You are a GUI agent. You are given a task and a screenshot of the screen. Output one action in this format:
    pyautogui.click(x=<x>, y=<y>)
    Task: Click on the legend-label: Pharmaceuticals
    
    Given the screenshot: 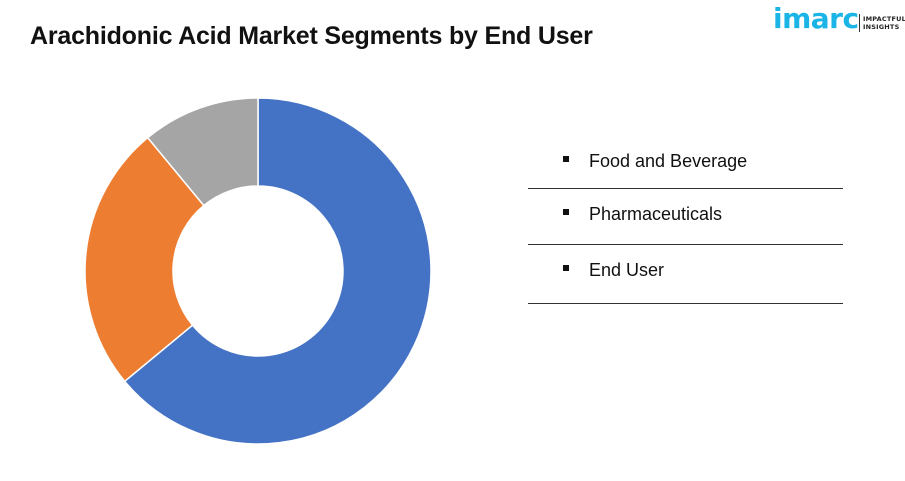 What is the action you would take?
    pyautogui.click(x=656, y=214)
    